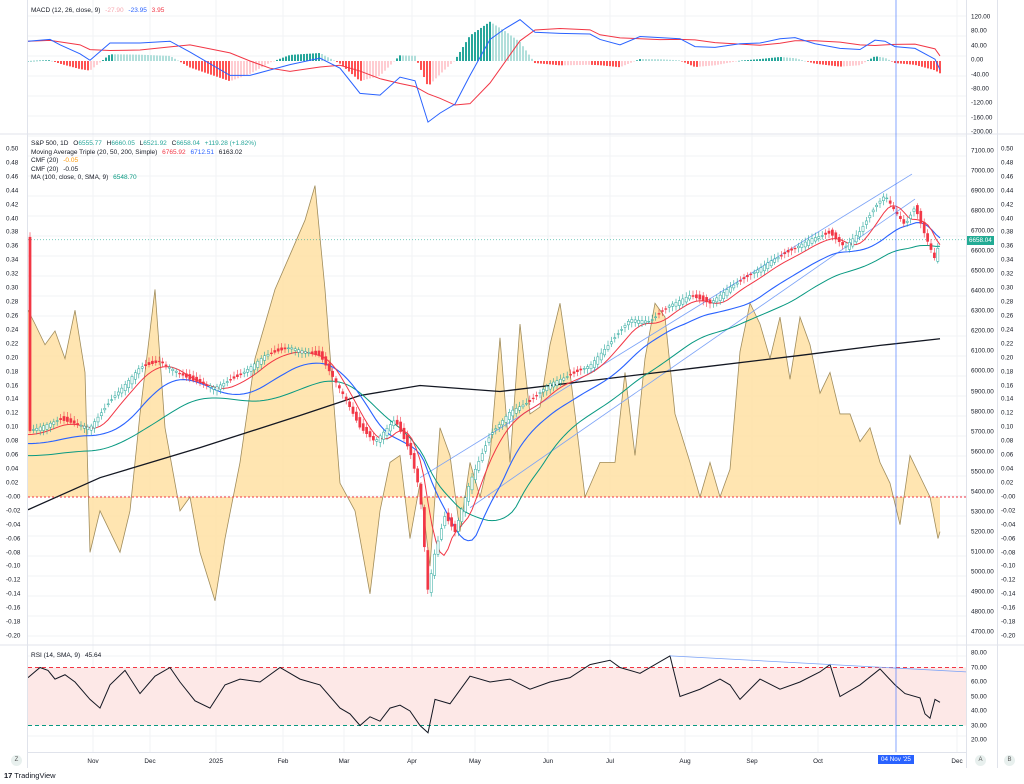 The height and width of the screenshot is (784, 1024). What do you see at coordinates (66, 10) in the screenshot?
I see `macd-title: MACD (12, 26, close, 9)` at bounding box center [66, 10].